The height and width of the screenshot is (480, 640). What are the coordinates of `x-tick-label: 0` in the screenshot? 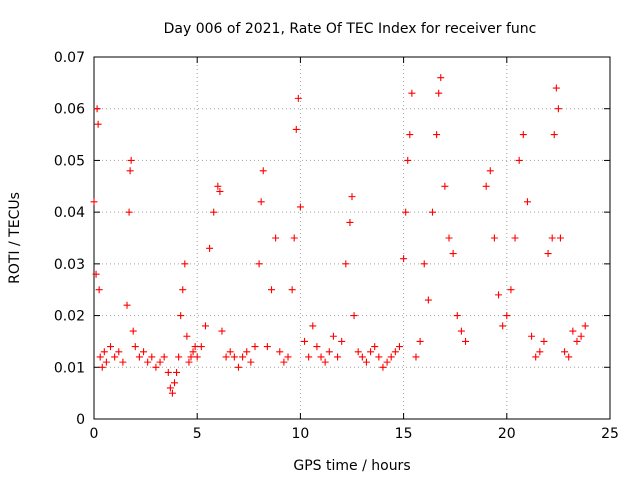 It's located at (94, 434).